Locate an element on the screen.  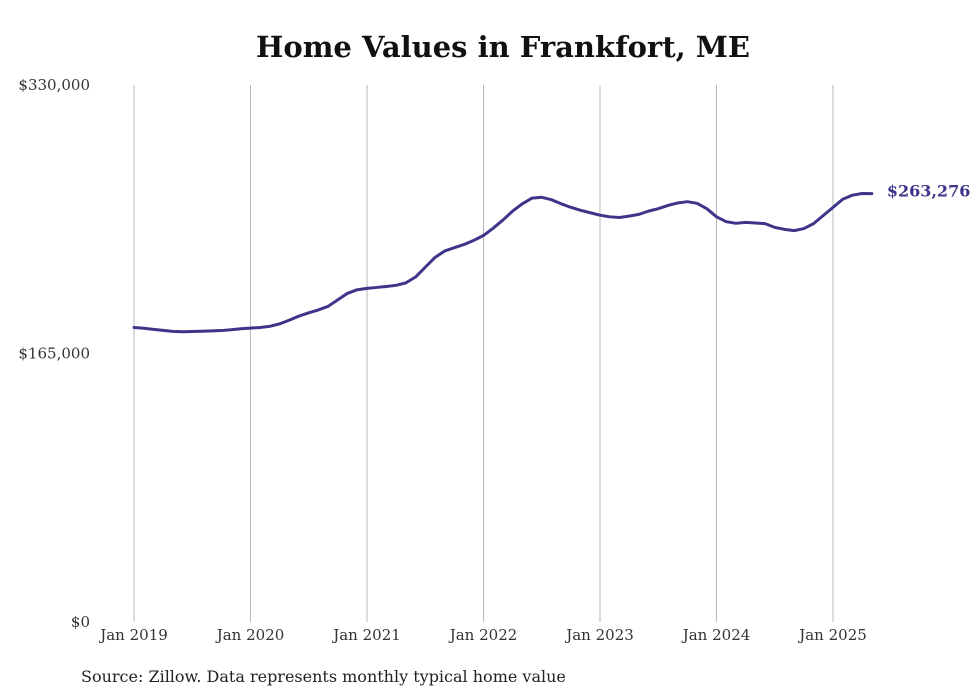
end-value-label: $263,276 is located at coordinates (929, 191).